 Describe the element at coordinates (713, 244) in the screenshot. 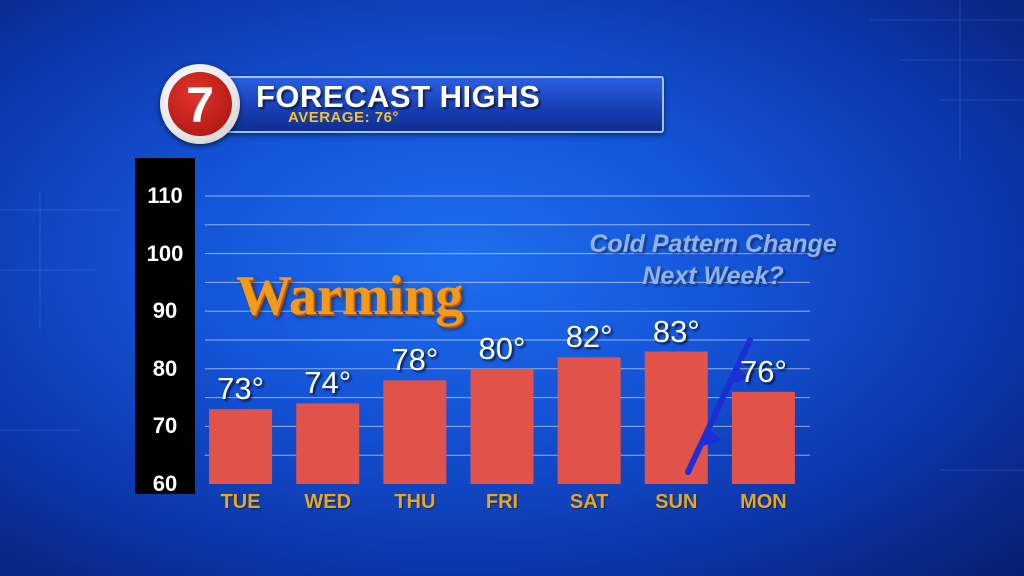

I see `cold-change-annotation-line1: Cold Pattern Change` at that location.